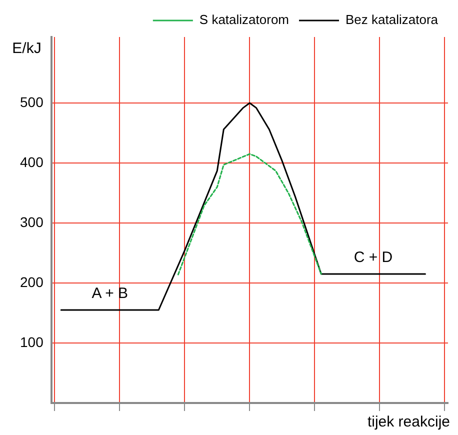  What do you see at coordinates (32, 222) in the screenshot?
I see `y-tick-label: 300` at bounding box center [32, 222].